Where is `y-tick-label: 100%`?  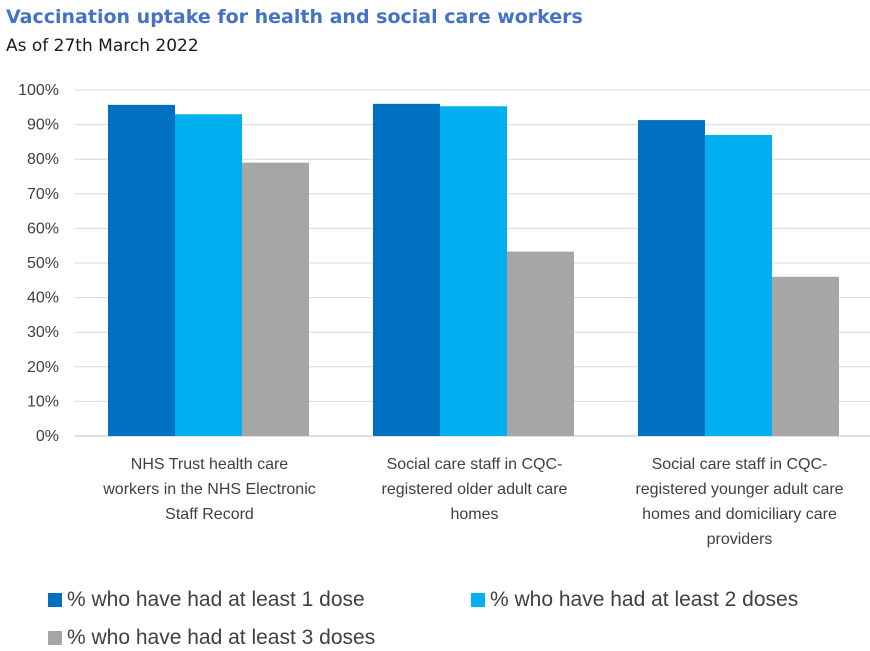
y-tick-label: 100% is located at coordinates (38, 90).